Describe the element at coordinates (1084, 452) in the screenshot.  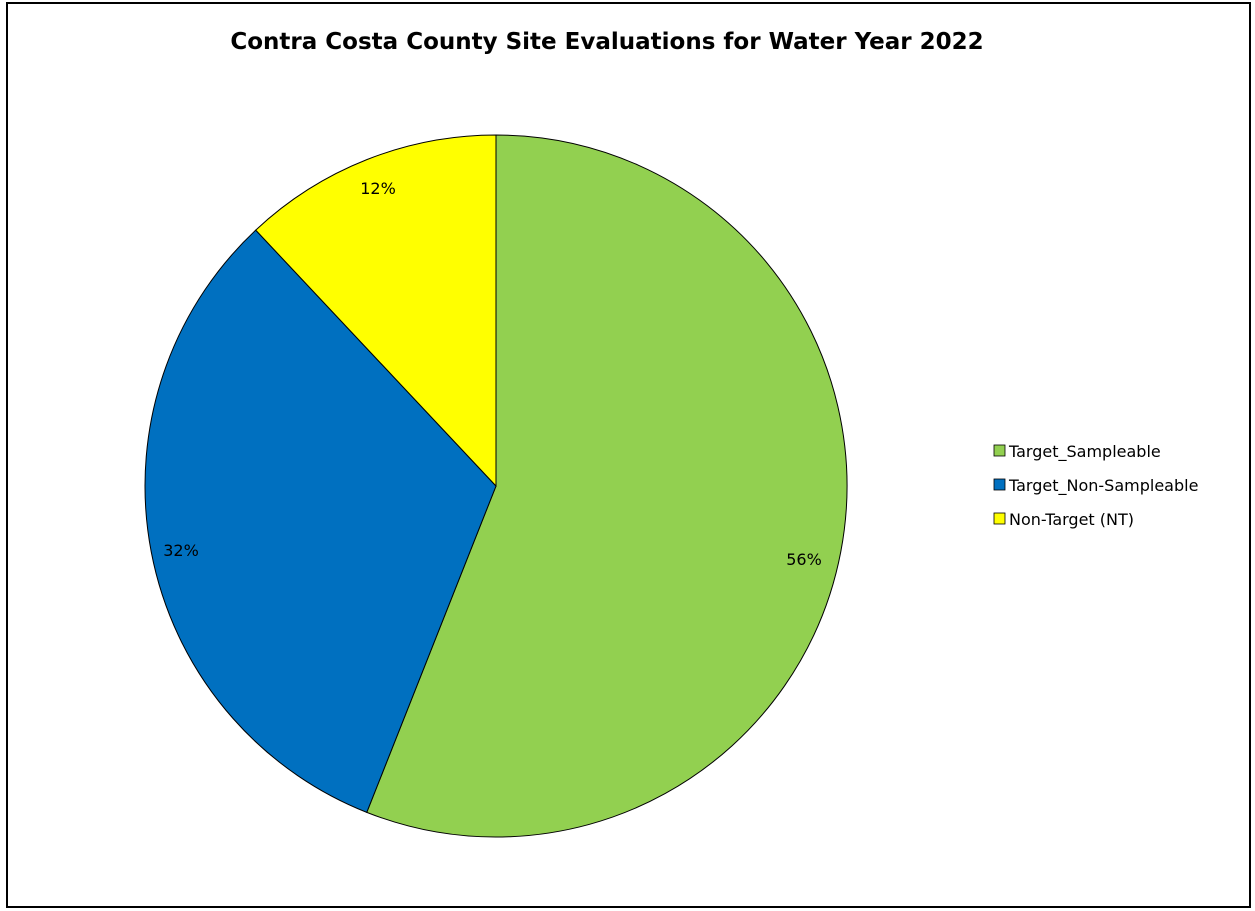
I see `legend-label: Target_Sampleable` at that location.